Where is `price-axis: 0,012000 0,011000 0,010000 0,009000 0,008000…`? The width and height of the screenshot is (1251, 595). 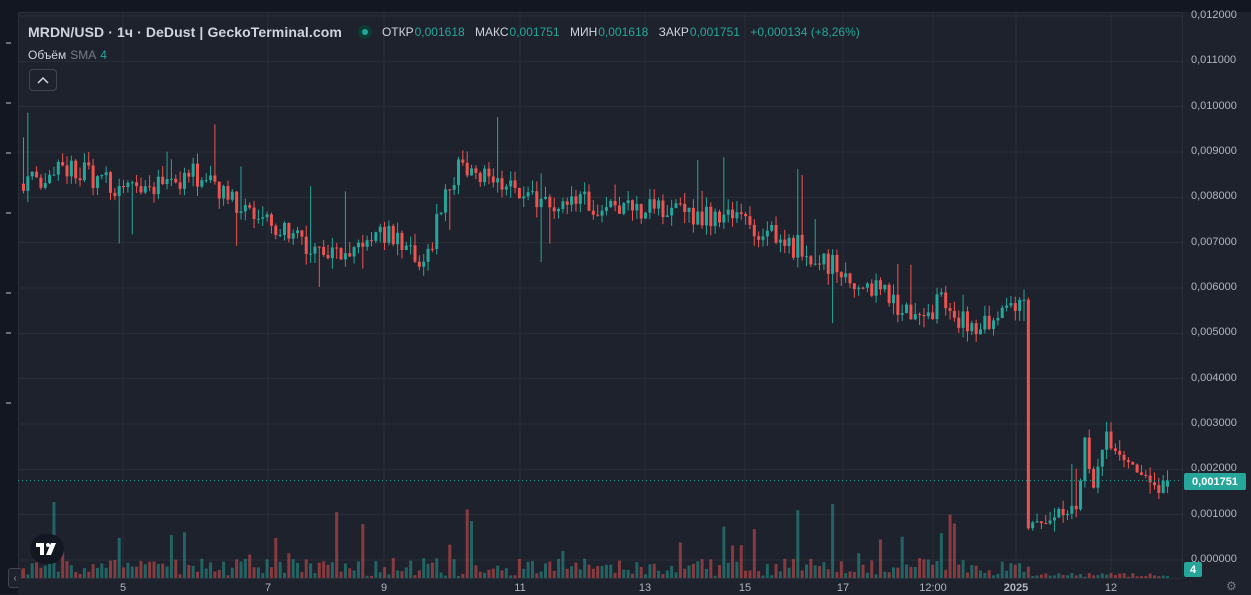 price-axis: 0,012000 0,011000 0,010000 0,009000 0,008000… is located at coordinates (1216, 293).